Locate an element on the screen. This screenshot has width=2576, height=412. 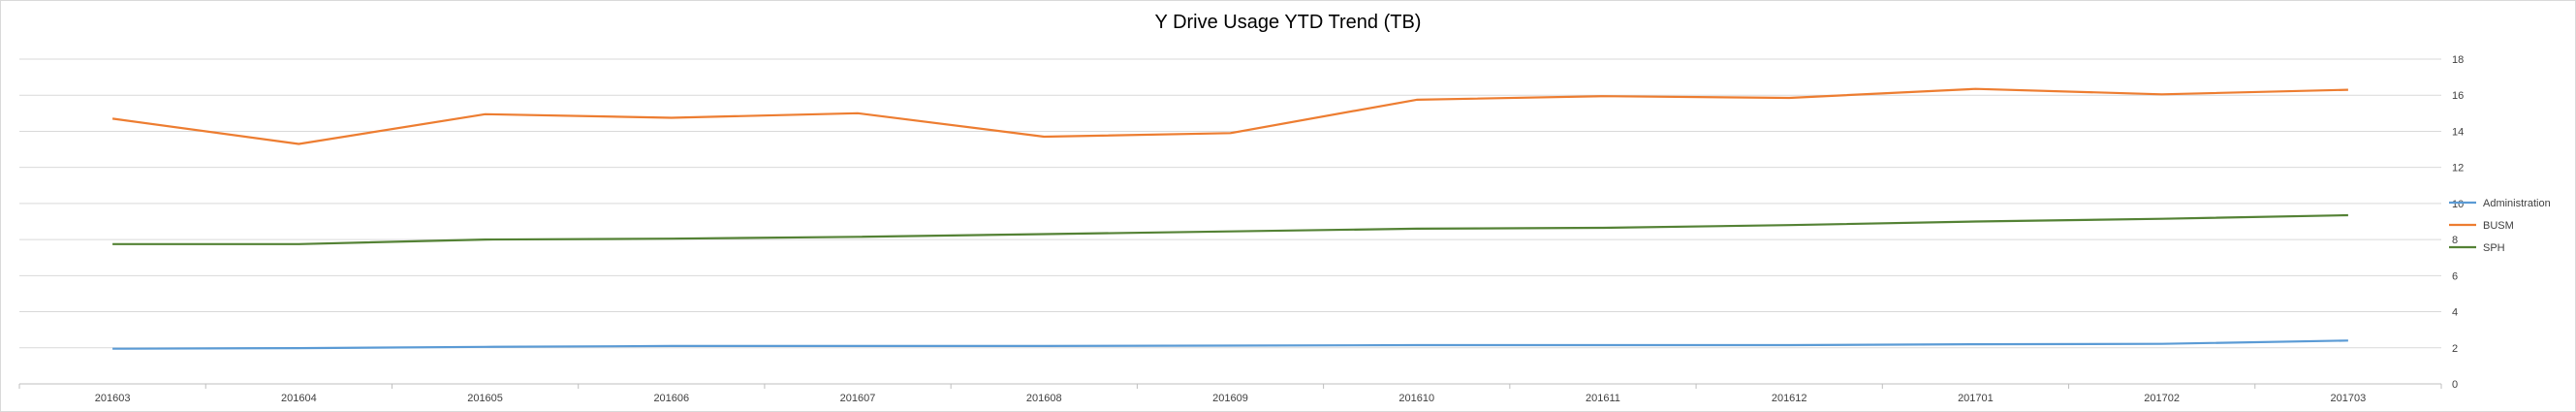
x-tick-label: 201605 is located at coordinates (485, 399).